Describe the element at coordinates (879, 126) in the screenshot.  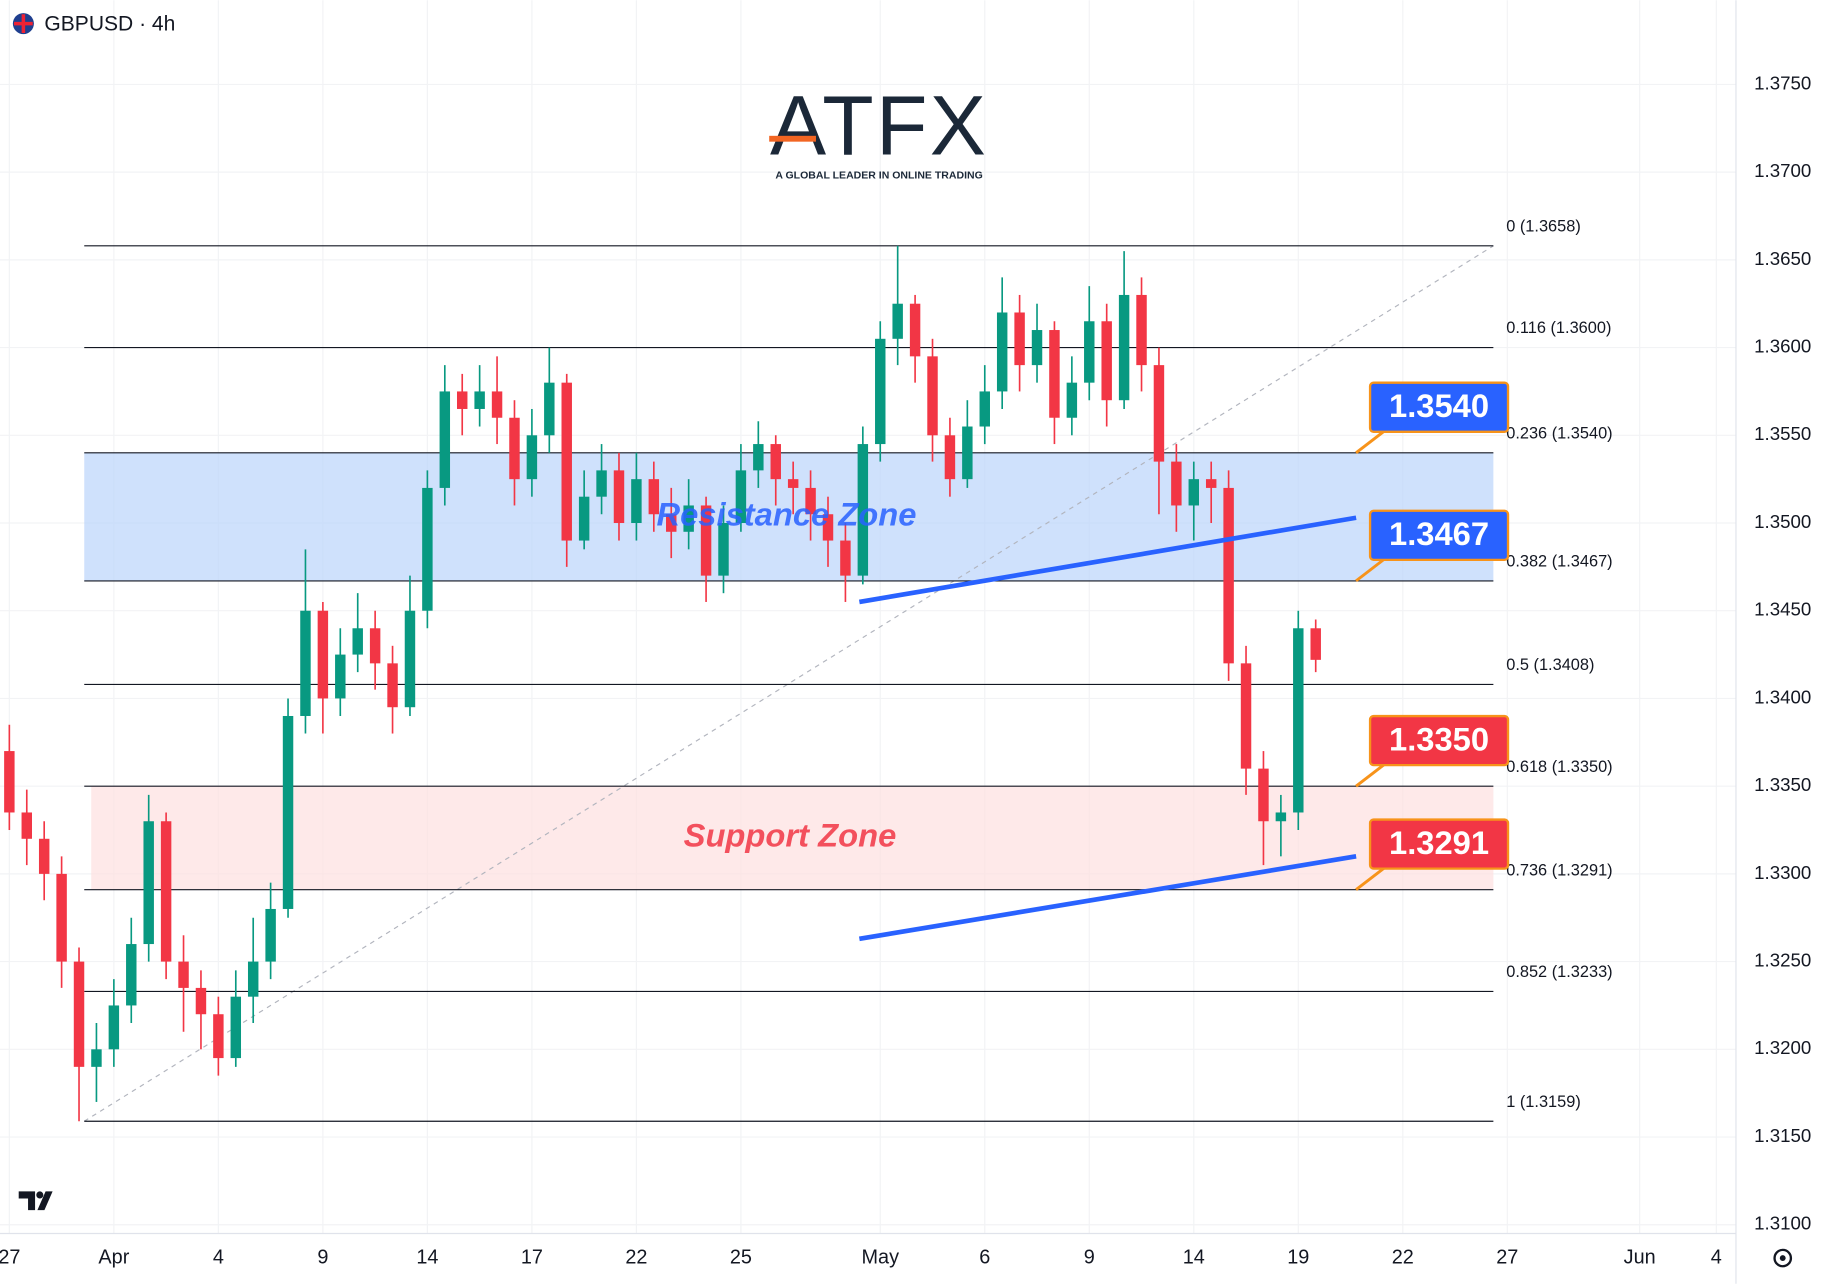
I see `logo-brand: ATFX` at that location.